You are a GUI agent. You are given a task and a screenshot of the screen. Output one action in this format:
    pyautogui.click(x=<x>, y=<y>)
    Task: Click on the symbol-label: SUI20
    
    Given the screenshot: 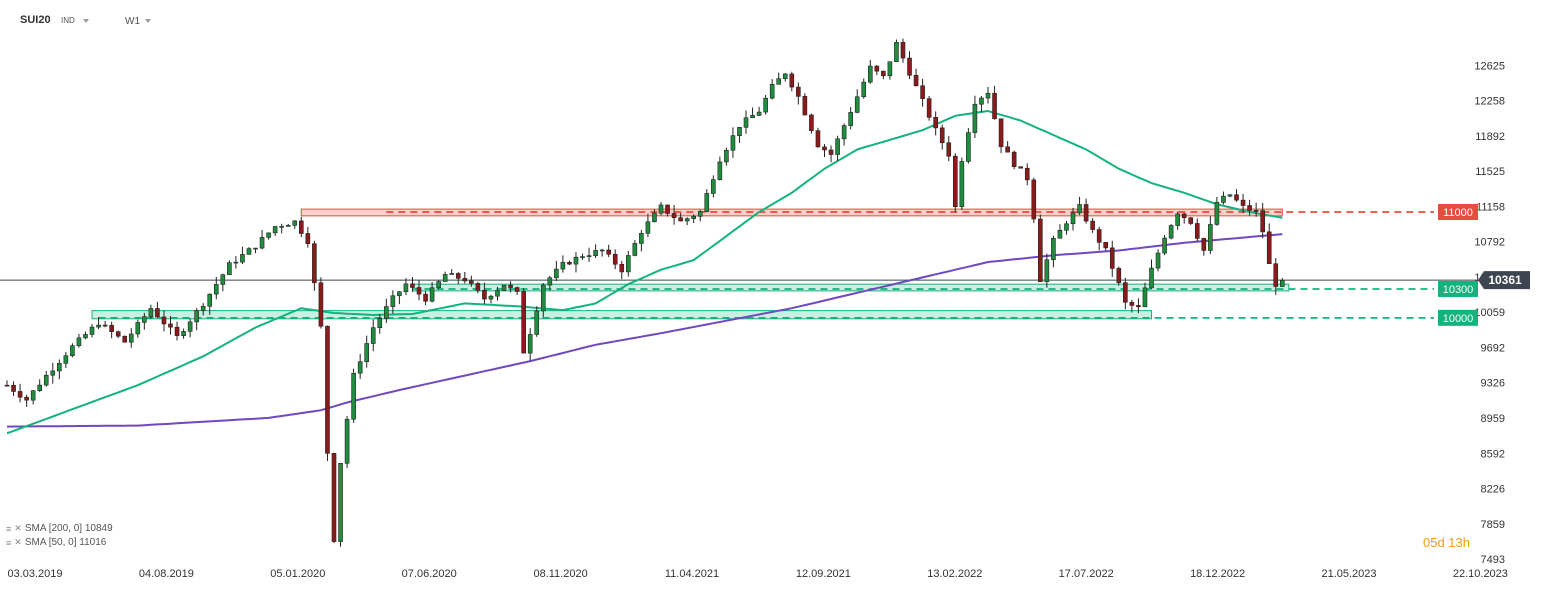 What is the action you would take?
    pyautogui.click(x=35, y=20)
    